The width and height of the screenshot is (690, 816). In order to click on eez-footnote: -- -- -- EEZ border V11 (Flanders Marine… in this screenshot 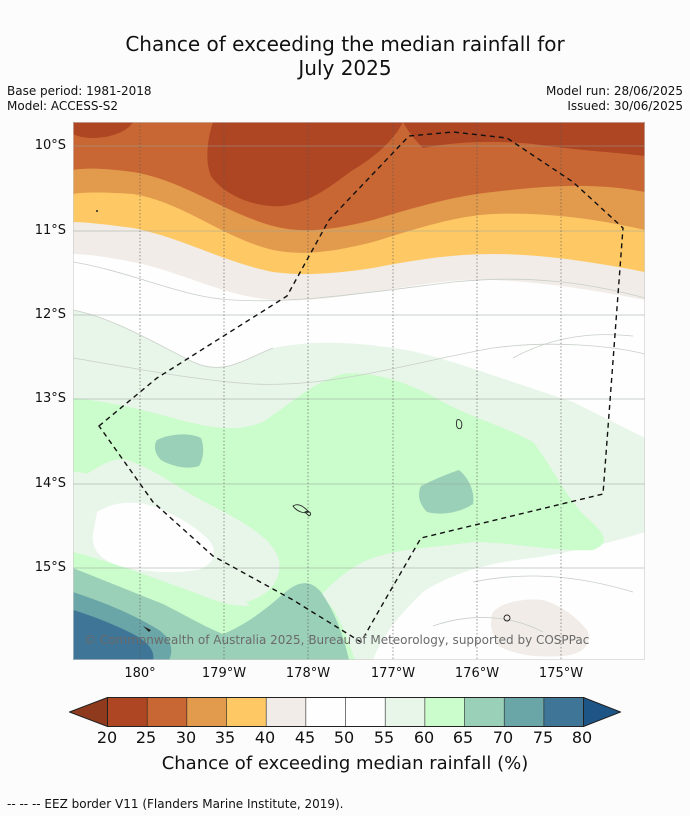, I will do `click(175, 804)`.